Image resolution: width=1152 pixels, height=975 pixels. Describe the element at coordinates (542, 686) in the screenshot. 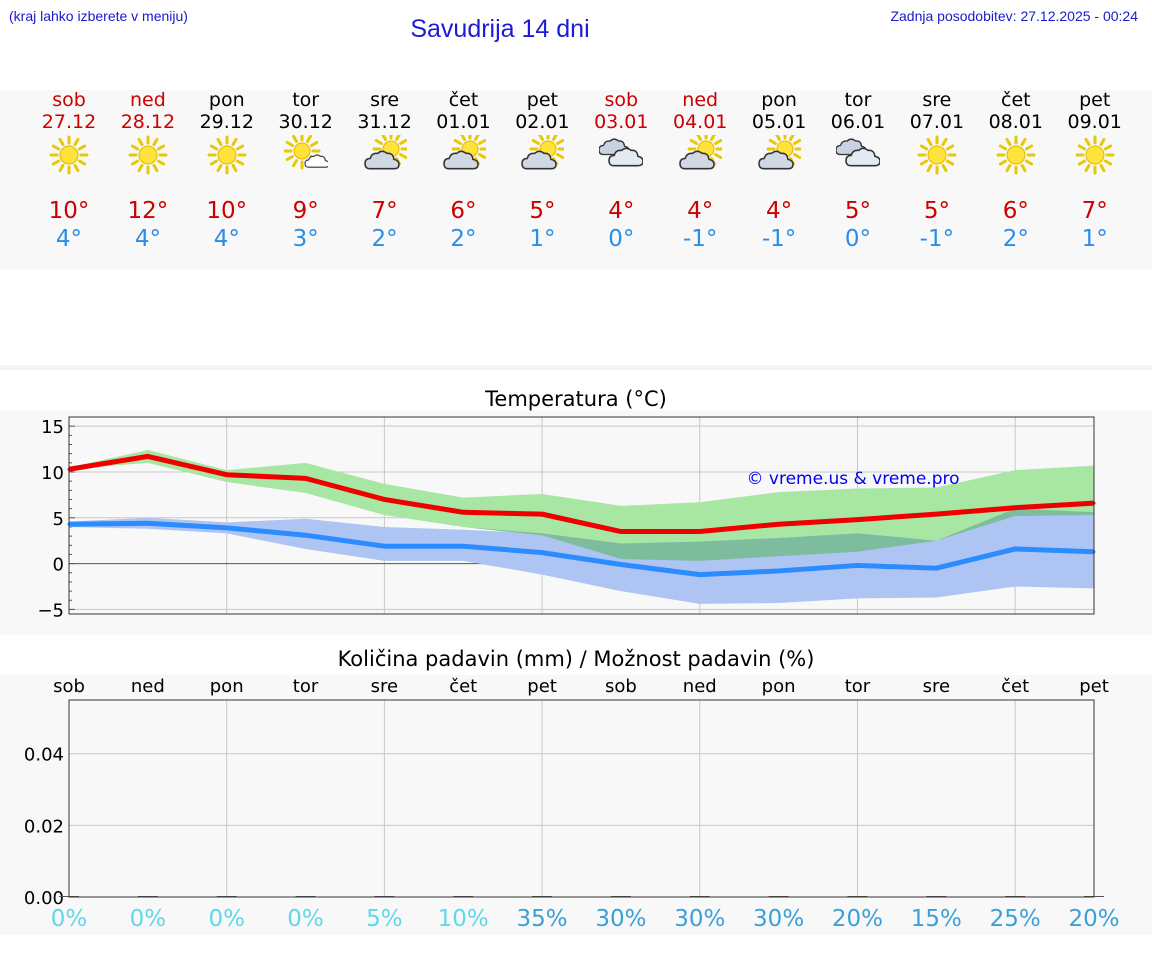

I see `x-category-label: pet` at that location.